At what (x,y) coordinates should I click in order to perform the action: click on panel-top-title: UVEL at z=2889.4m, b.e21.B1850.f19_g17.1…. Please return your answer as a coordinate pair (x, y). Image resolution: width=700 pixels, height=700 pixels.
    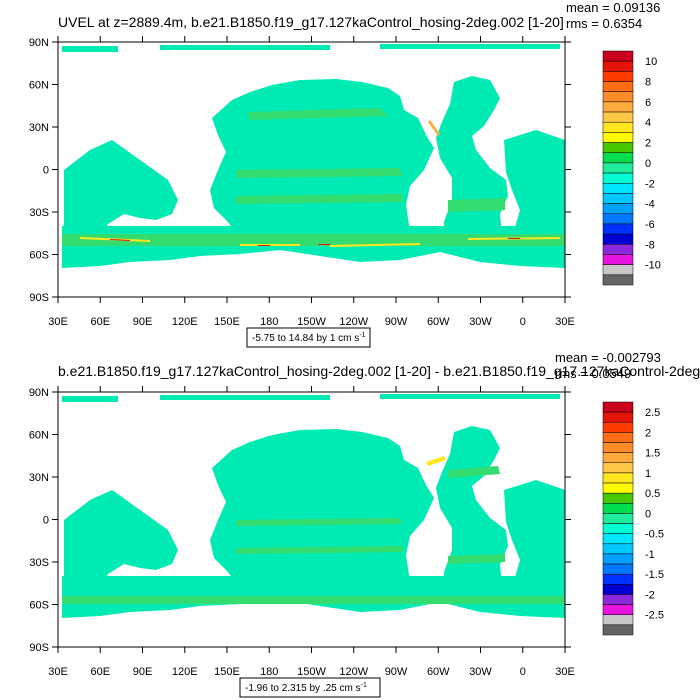
    Looking at the image, I should click on (311, 22).